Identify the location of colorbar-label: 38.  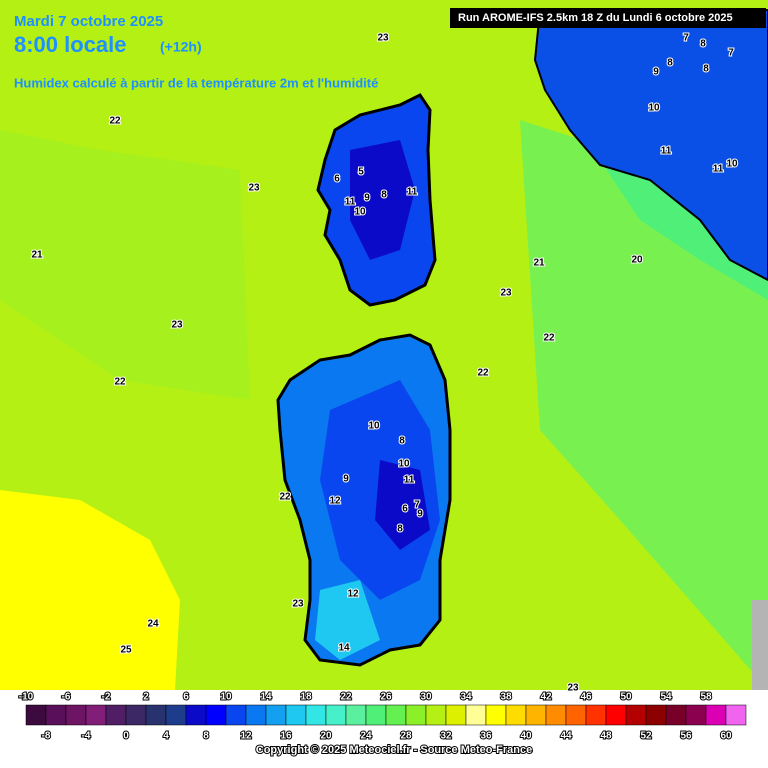
(506, 697).